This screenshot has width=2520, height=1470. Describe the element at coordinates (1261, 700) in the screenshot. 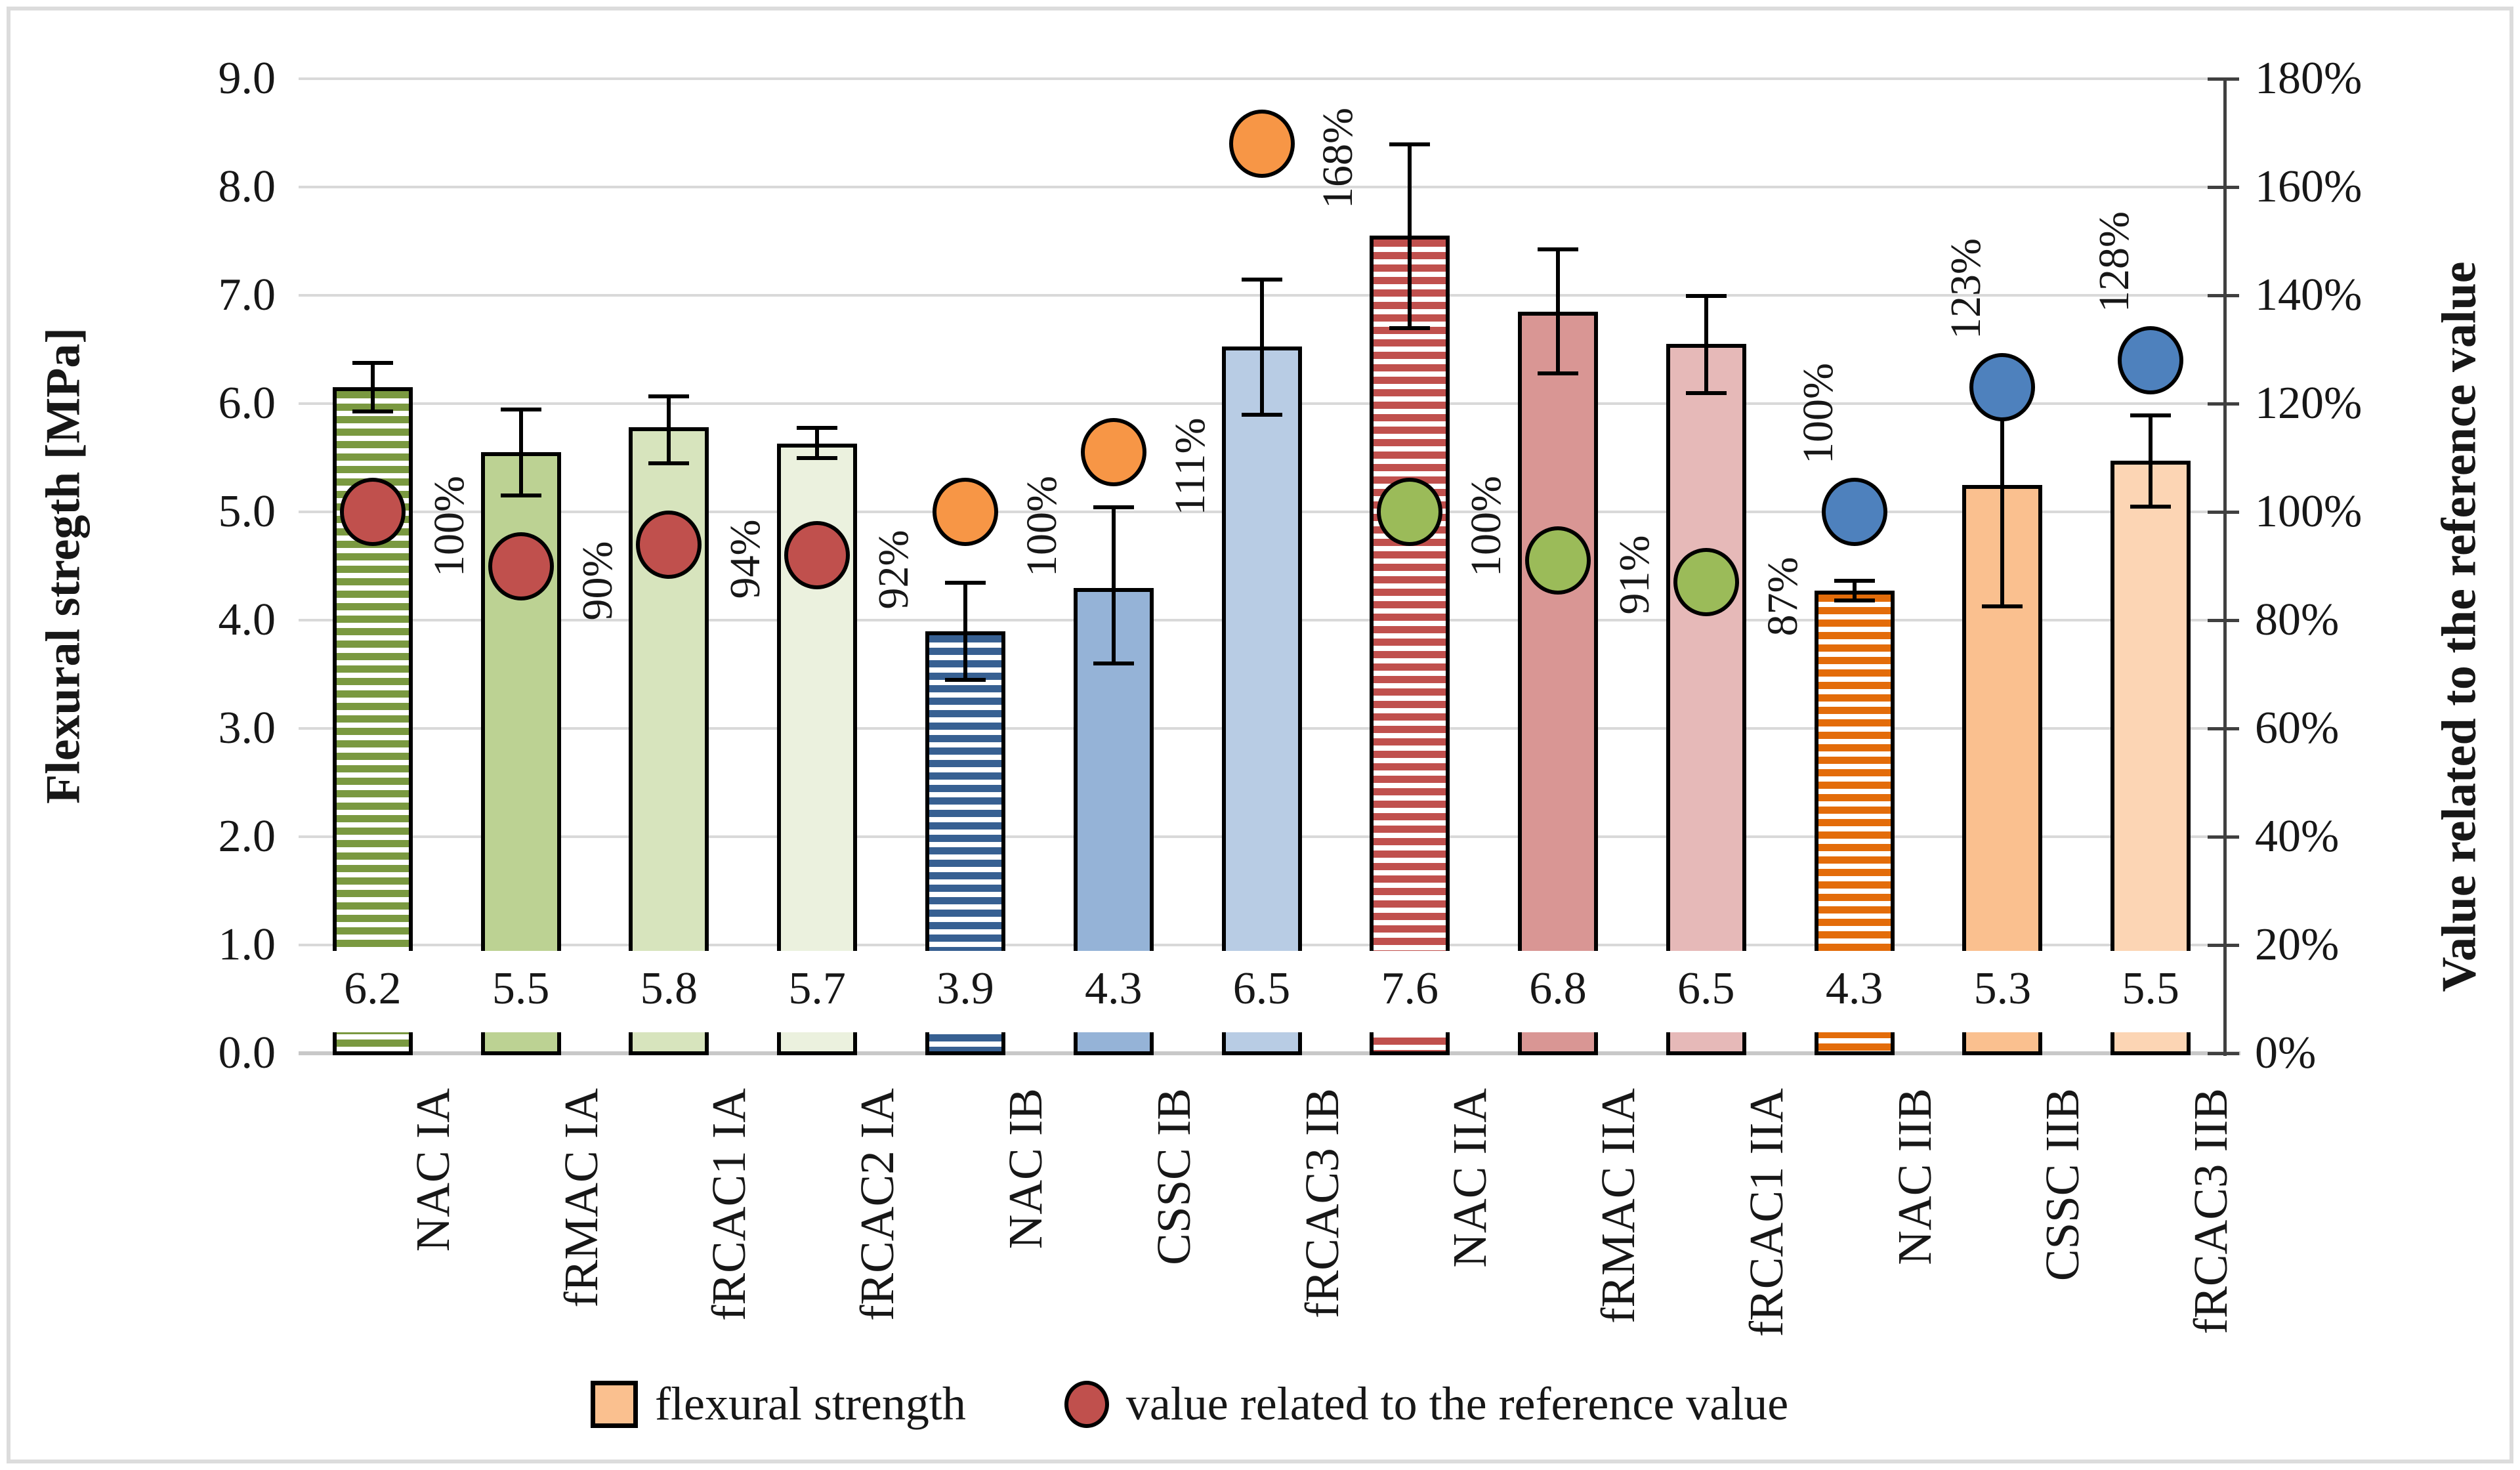

I see `bar-fRCAC3 IB` at that location.